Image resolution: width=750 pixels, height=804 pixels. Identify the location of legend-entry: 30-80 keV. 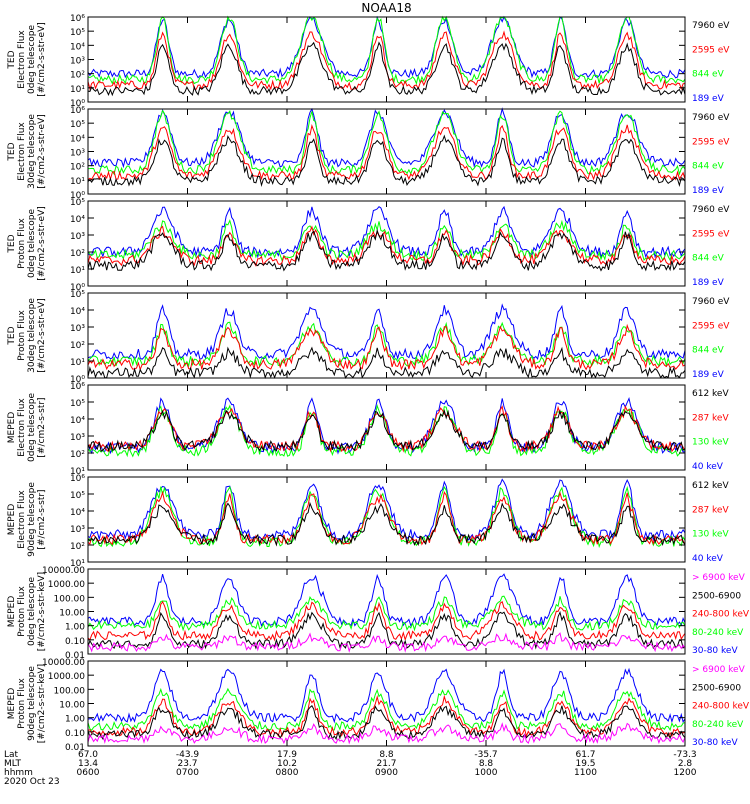
(715, 651).